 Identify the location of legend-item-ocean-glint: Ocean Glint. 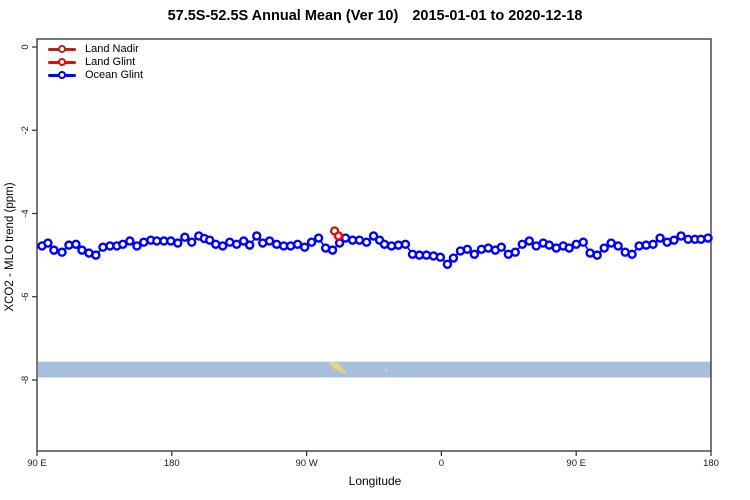
(95, 75).